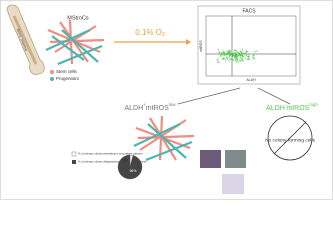  I want to click on facs-y-label: mtROS, so click(201, 46).